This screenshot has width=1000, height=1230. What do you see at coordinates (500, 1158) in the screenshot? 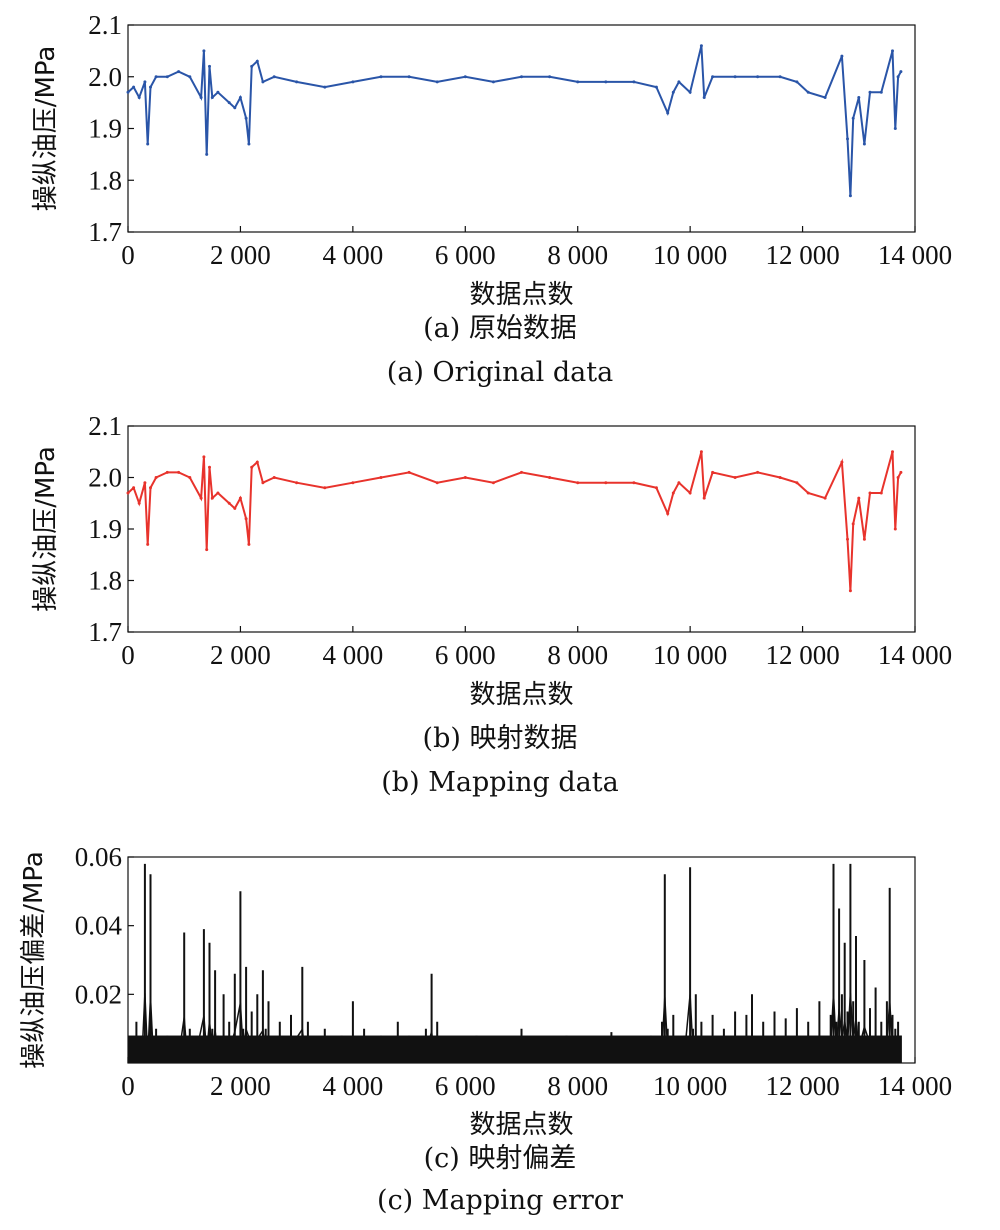
I see `caption-c-cn: (c) 映射偏差` at bounding box center [500, 1158].